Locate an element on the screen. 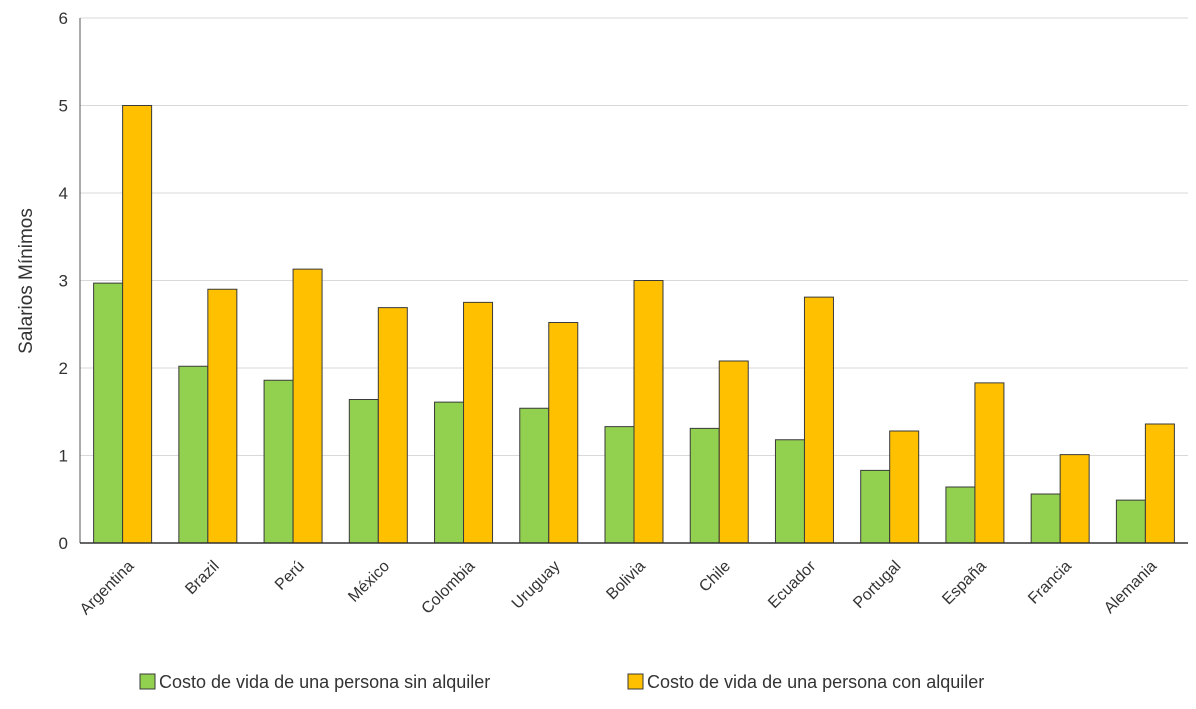 Image resolution: width=1196 pixels, height=709 pixels. y-tick-label: 5 is located at coordinates (63, 106).